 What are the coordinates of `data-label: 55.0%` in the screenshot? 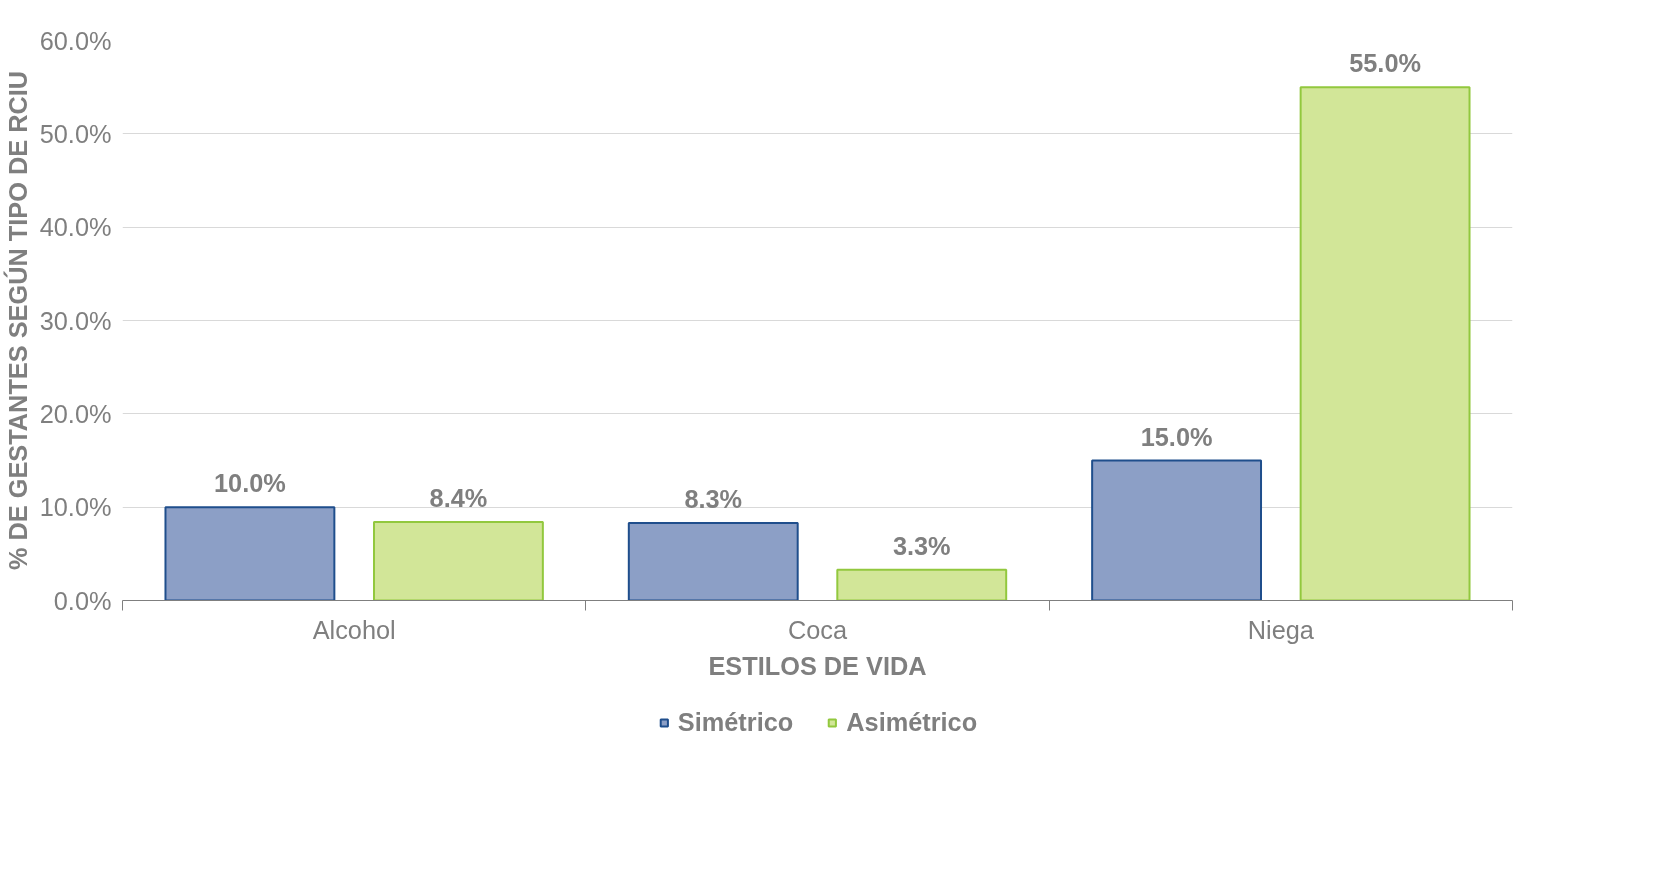 It's located at (1385, 63).